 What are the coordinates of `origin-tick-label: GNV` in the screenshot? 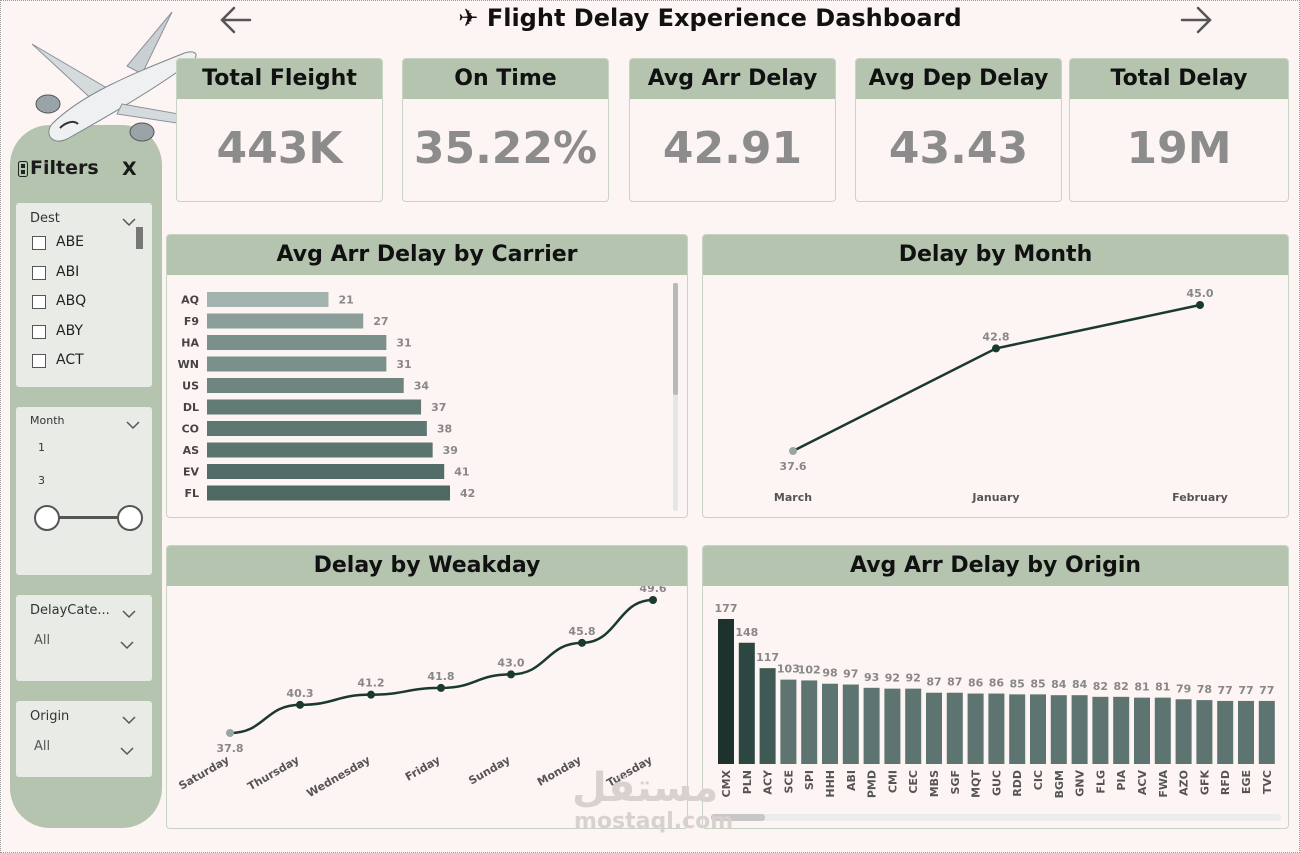 It's located at (1080, 783).